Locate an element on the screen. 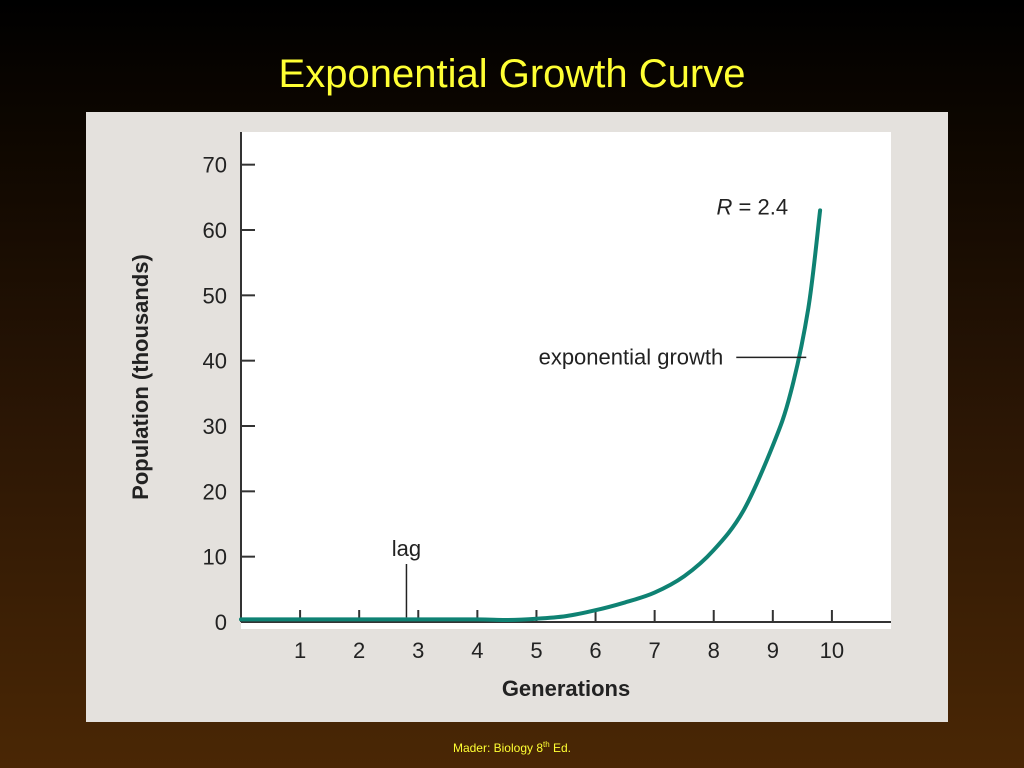  annotation-lag: lag is located at coordinates (406, 548).